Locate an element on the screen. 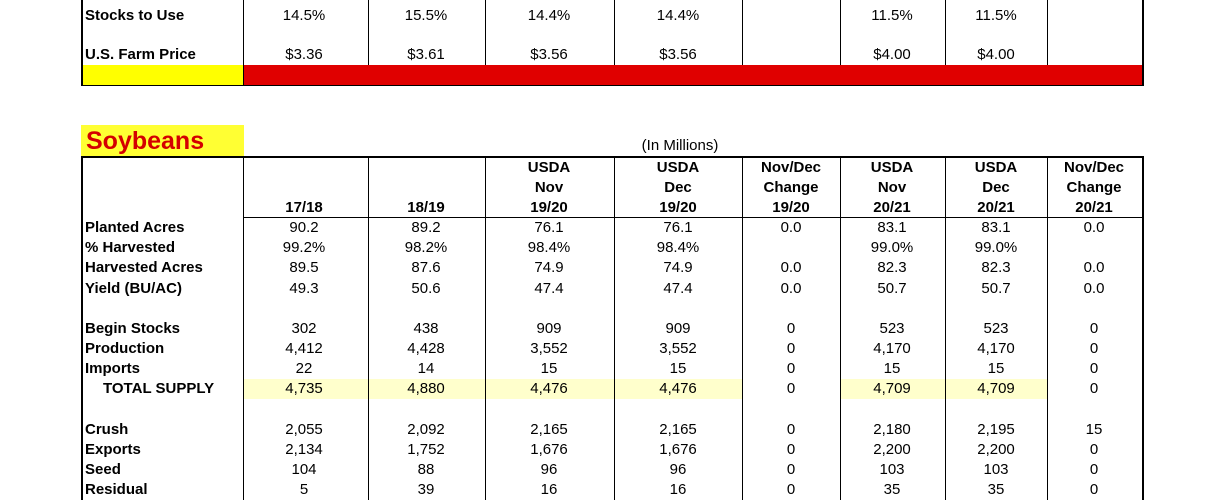  table-cell: 35 is located at coordinates (892, 489).